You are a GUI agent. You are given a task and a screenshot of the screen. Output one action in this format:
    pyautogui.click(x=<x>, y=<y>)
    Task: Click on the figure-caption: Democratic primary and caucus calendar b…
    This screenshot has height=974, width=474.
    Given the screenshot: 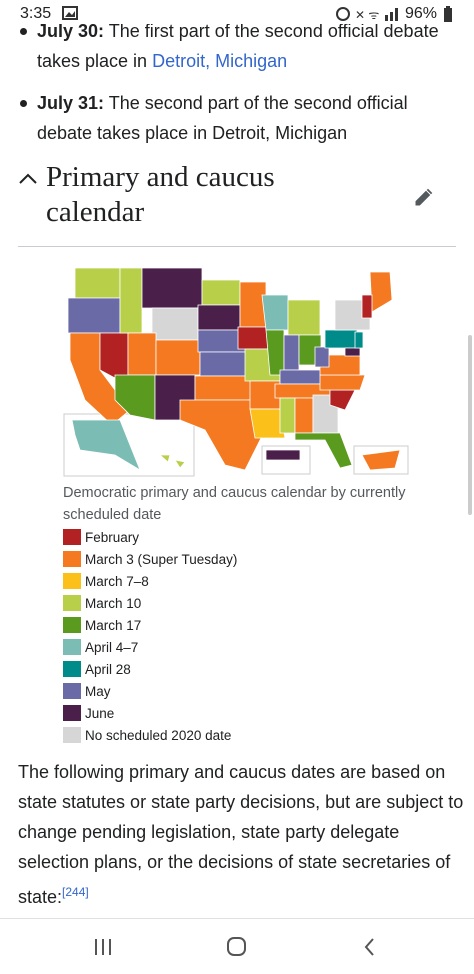 What is the action you would take?
    pyautogui.click(x=234, y=504)
    